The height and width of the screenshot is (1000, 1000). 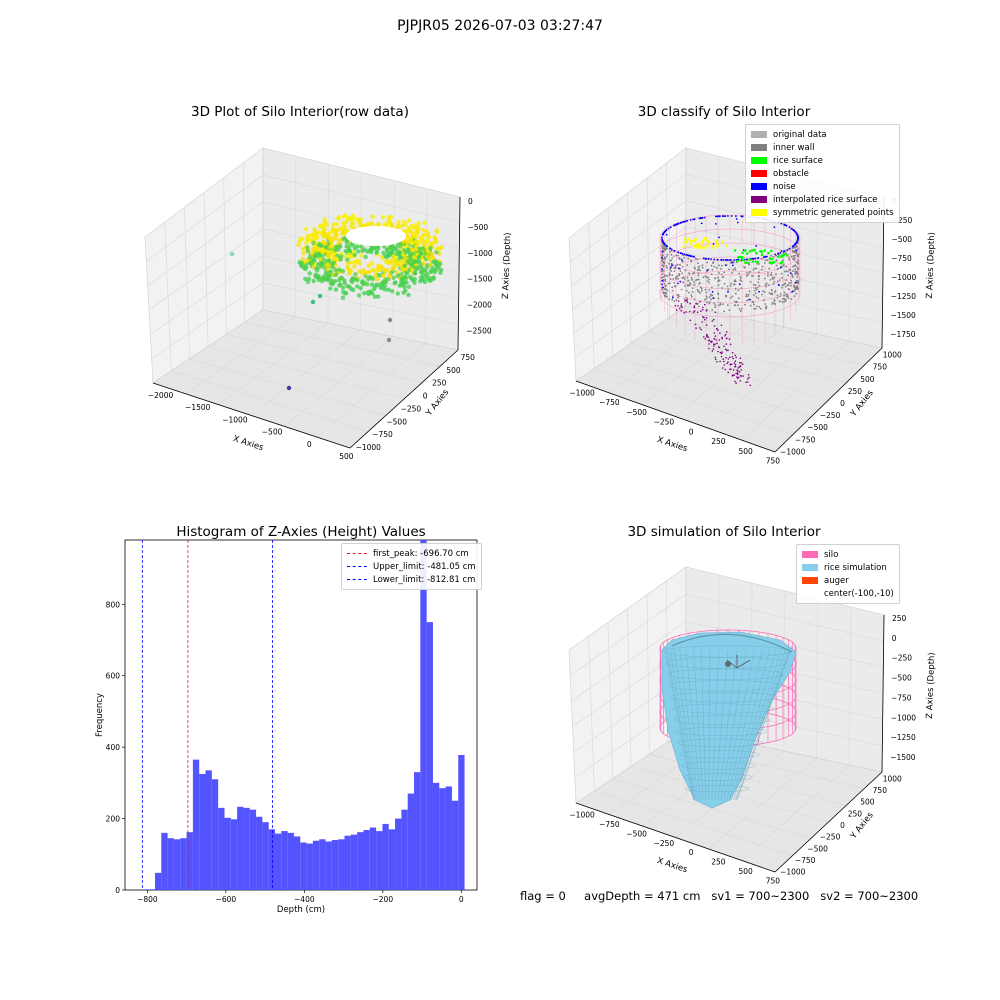 I want to click on simulation-mesh-line, so click(x=717, y=777).